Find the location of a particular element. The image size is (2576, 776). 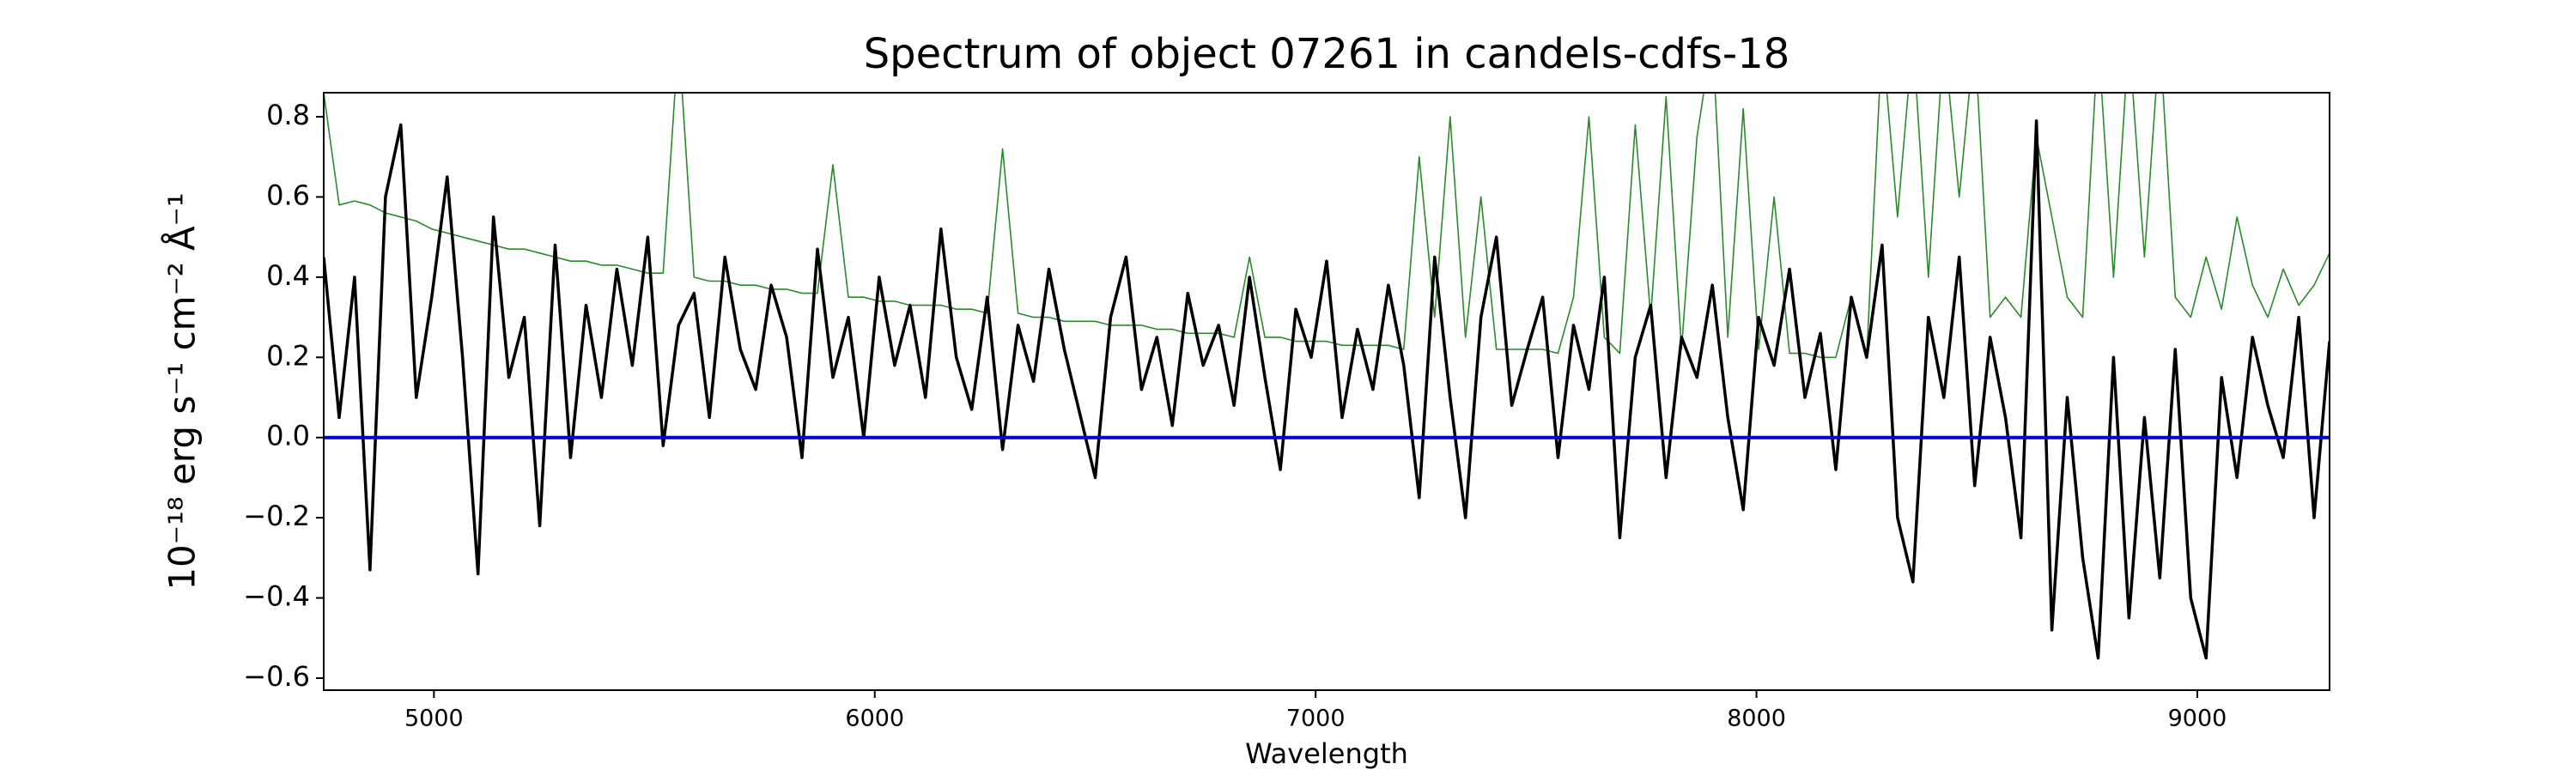

y-tick-label: 0.2 is located at coordinates (288, 356).